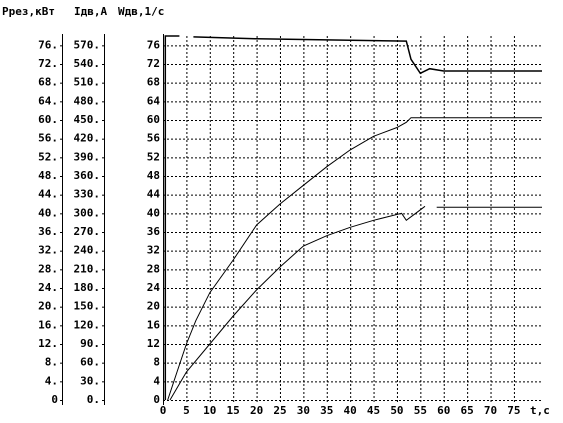 This screenshot has width=563, height=423. What do you see at coordinates (48, 231) in the screenshot?
I see `y-tick-label: 36.` at bounding box center [48, 231].